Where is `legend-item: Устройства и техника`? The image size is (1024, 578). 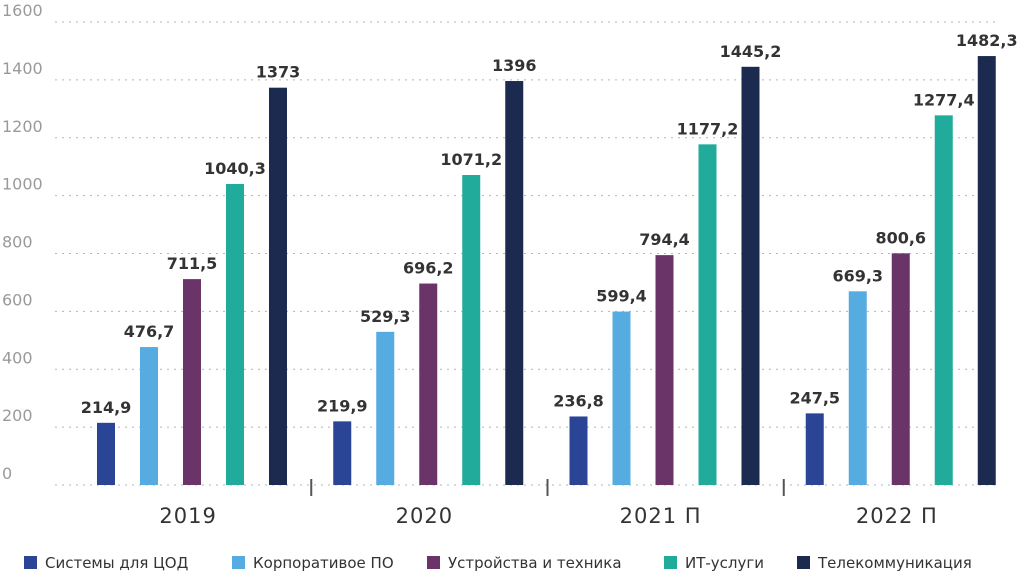 legend-item: Устройства и техника is located at coordinates (524, 563).